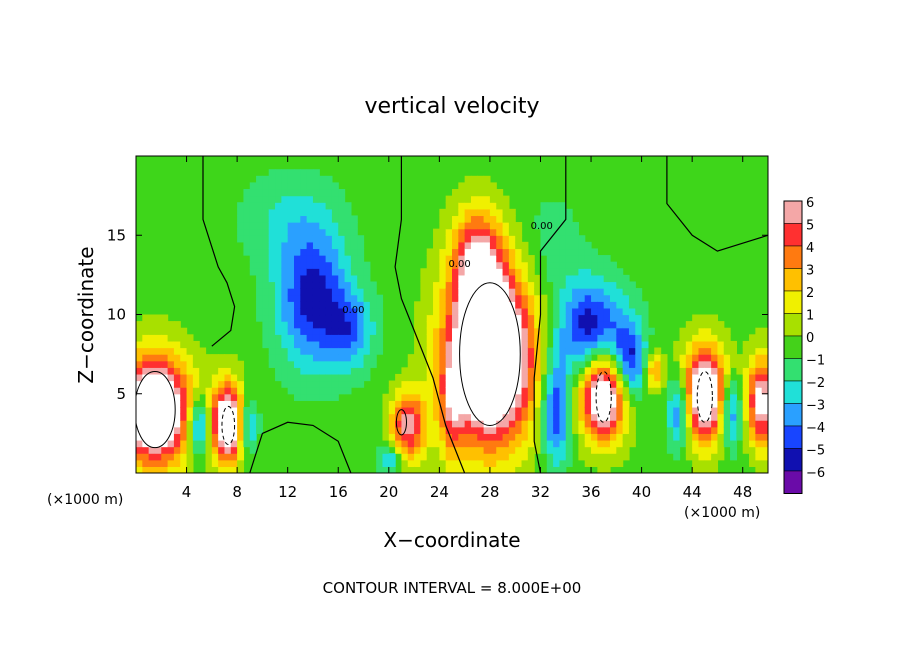 The width and height of the screenshot is (904, 654). What do you see at coordinates (187, 492) in the screenshot?
I see `x-tick-label: 4` at bounding box center [187, 492].